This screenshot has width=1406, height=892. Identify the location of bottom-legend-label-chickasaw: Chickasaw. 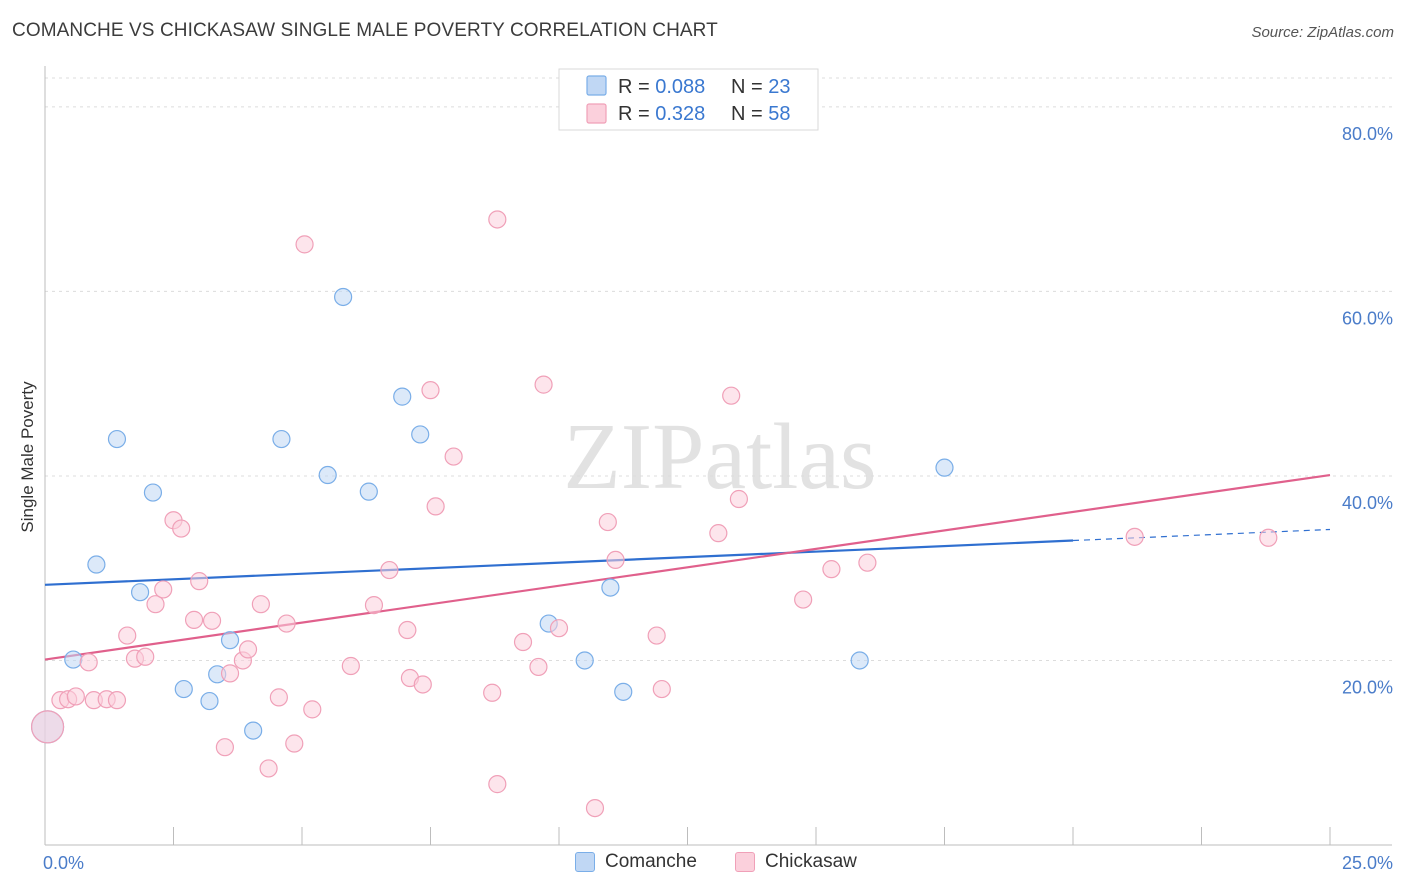
(811, 861).